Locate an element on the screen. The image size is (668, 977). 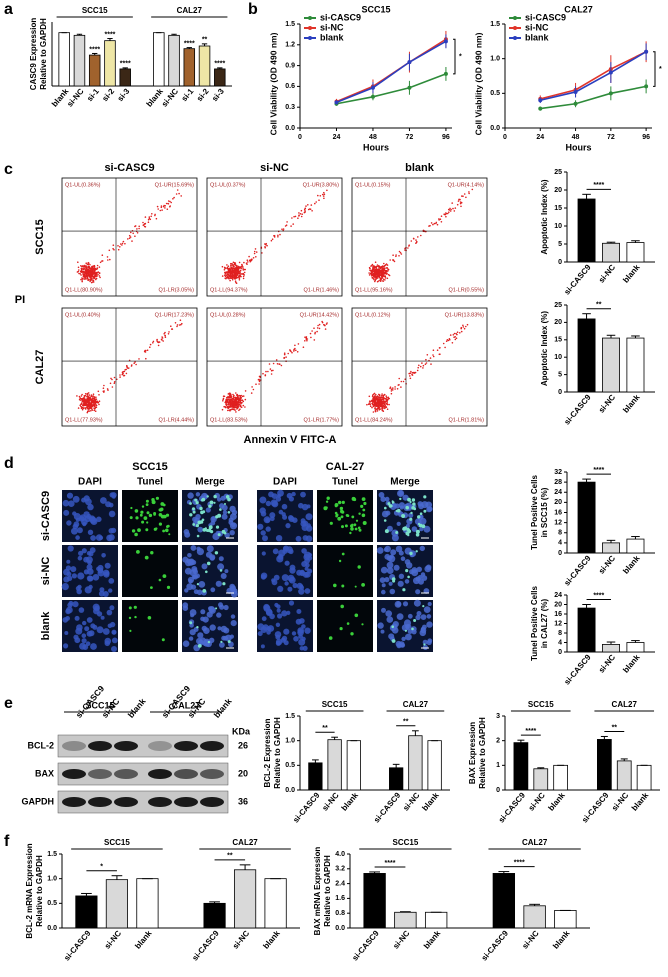
line-label: CAL27 is located at coordinates (186, 705).